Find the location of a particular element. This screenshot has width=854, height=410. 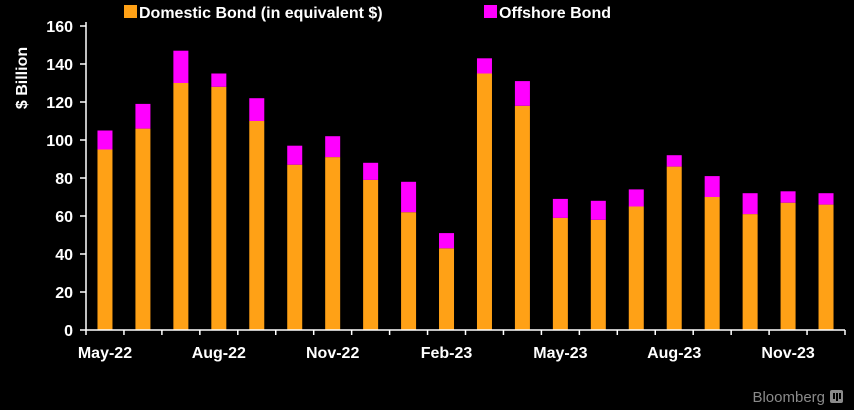

legend-label-domestic: Domestic Bond (in equivalent $) is located at coordinates (261, 13).